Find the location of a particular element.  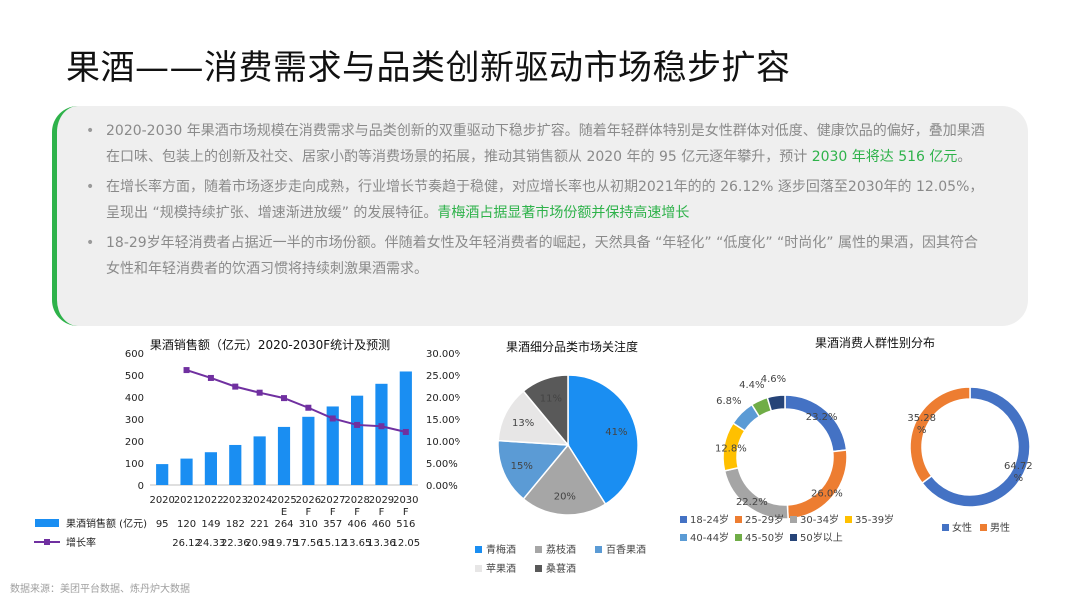

table-cell: 13.36 is located at coordinates (381, 543).